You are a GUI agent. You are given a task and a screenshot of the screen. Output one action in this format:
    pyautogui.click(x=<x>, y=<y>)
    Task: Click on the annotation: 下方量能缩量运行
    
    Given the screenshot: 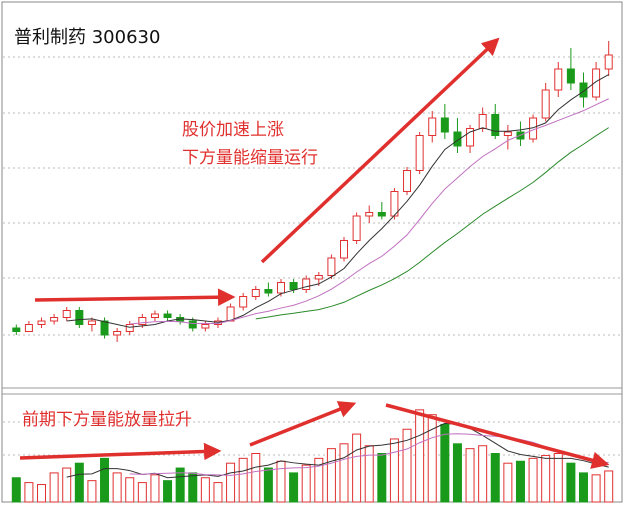 What is the action you would take?
    pyautogui.click(x=250, y=158)
    